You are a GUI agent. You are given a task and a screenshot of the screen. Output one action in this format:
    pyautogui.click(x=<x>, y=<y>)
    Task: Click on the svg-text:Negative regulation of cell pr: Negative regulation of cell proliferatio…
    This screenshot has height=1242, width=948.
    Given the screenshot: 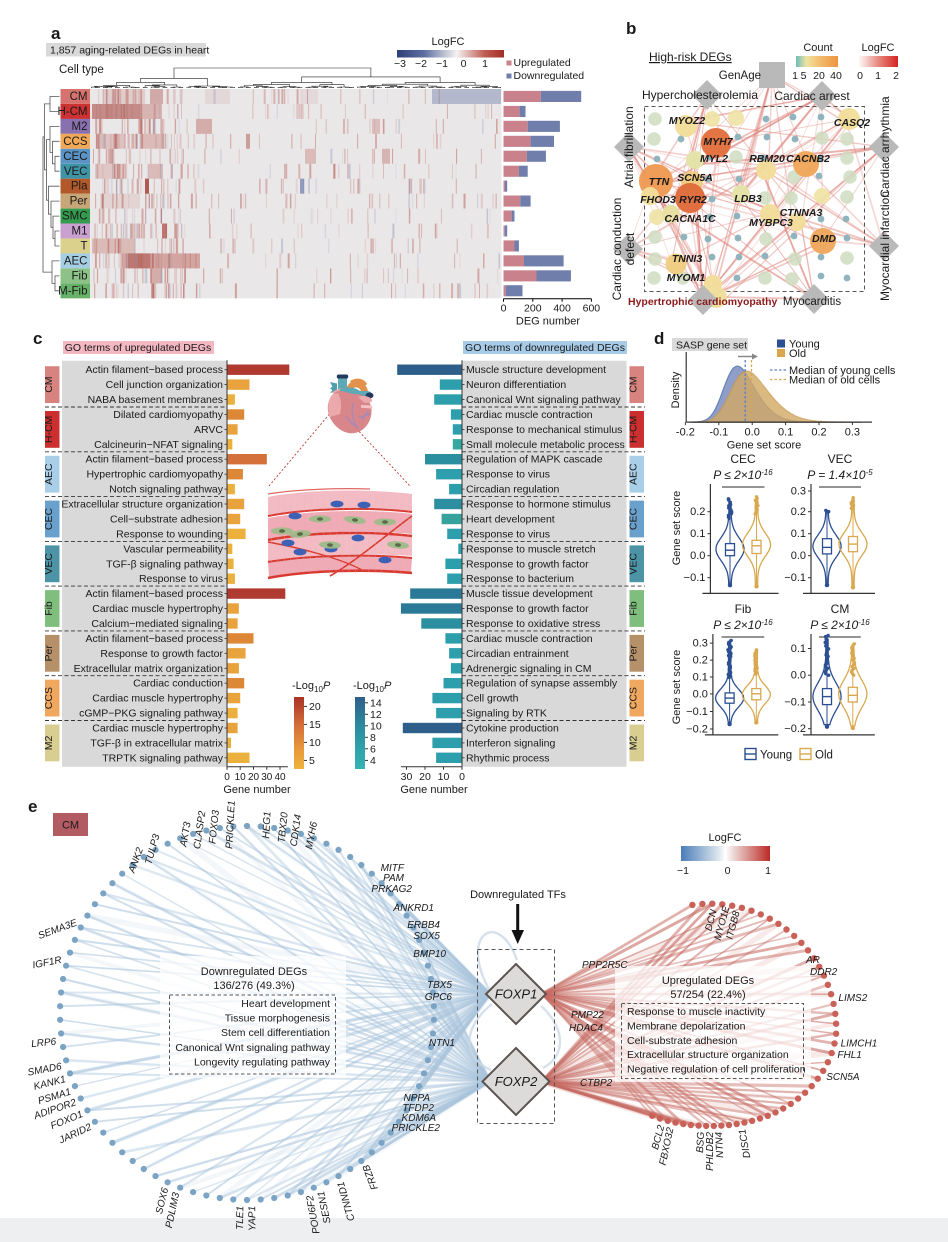 What is the action you would take?
    pyautogui.click(x=716, y=1070)
    